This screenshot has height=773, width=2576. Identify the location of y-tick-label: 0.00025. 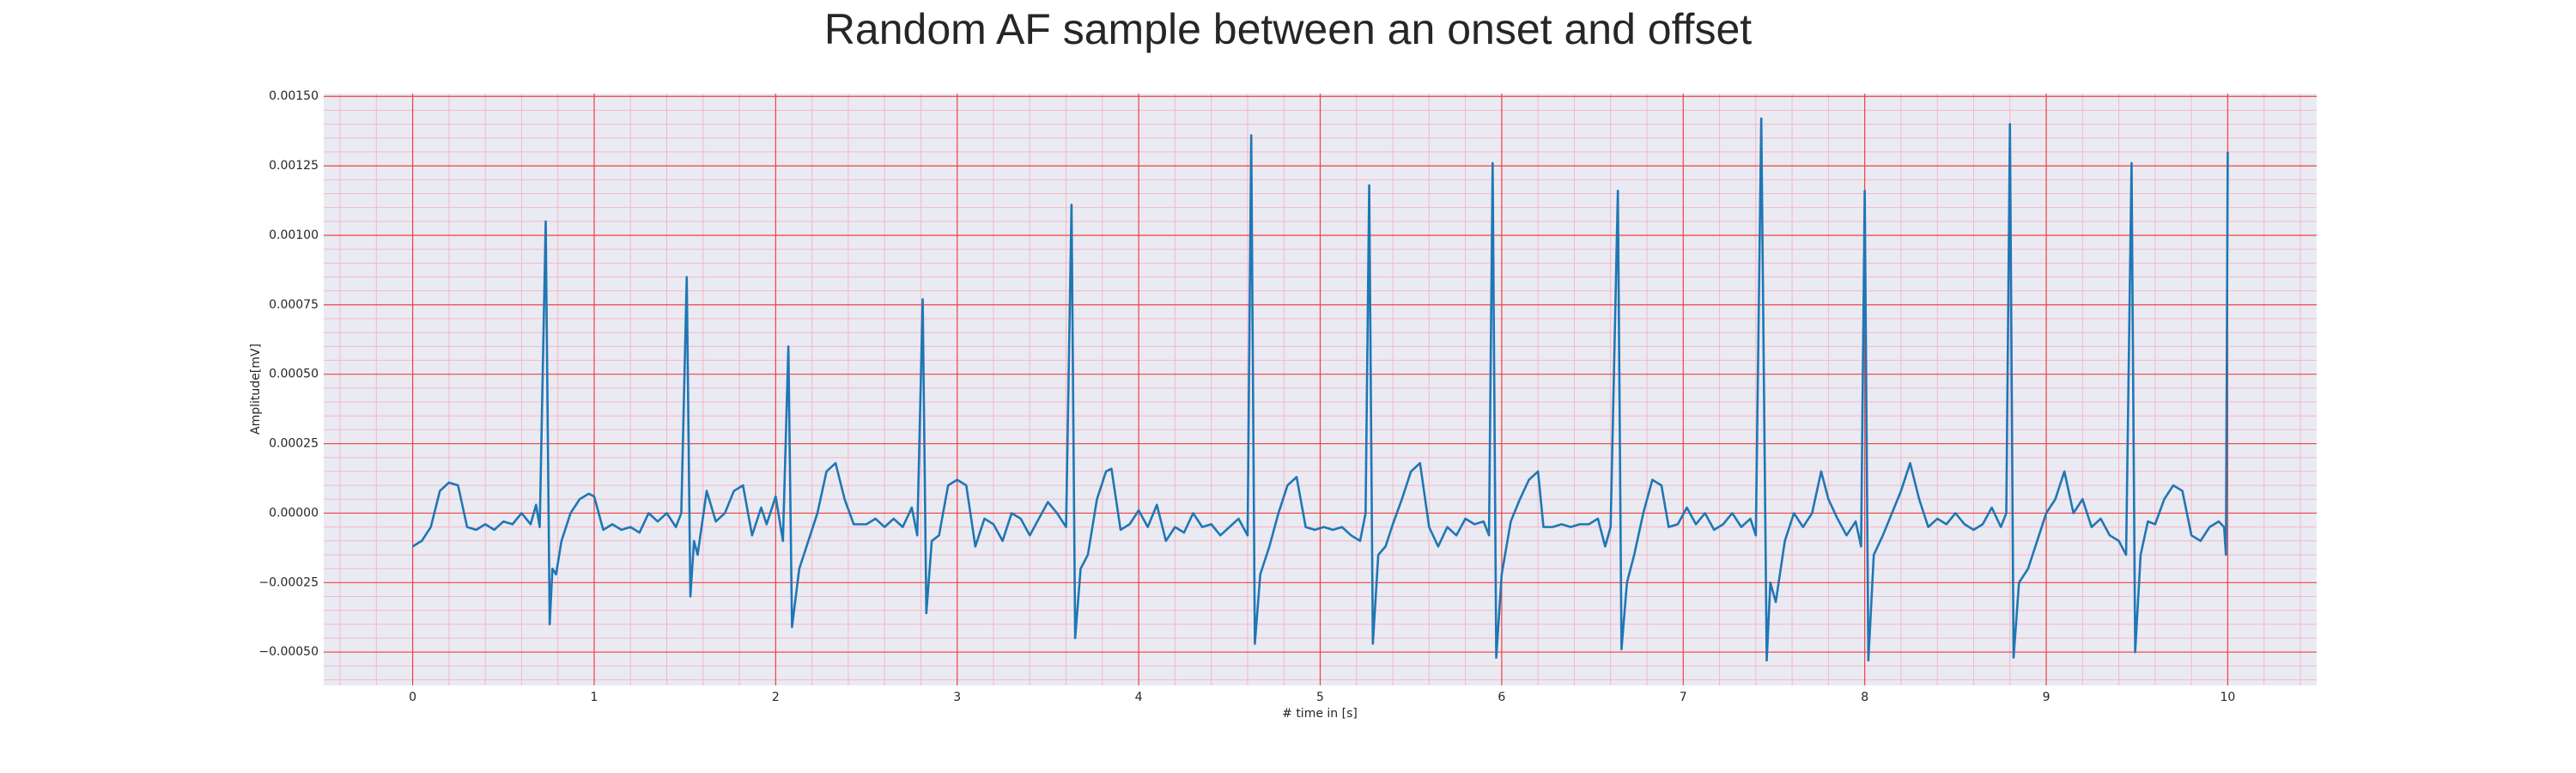
(294, 444).